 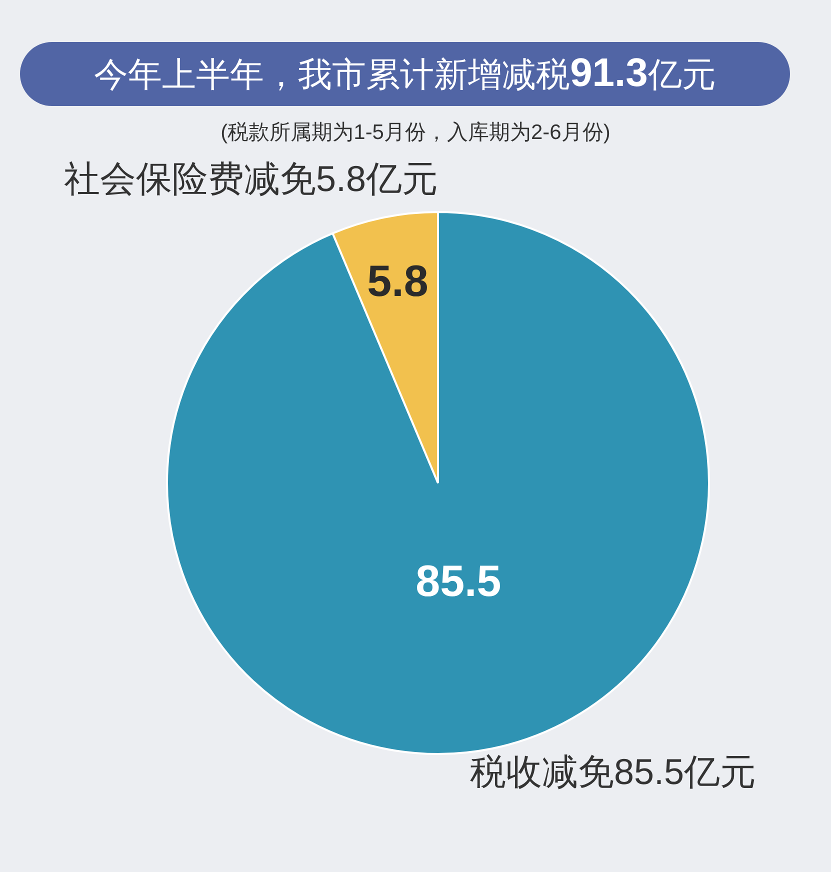 I want to click on chart-subtitle: (税款所属期为1-5月份，入库期为2-6月份), so click(x=416, y=133).